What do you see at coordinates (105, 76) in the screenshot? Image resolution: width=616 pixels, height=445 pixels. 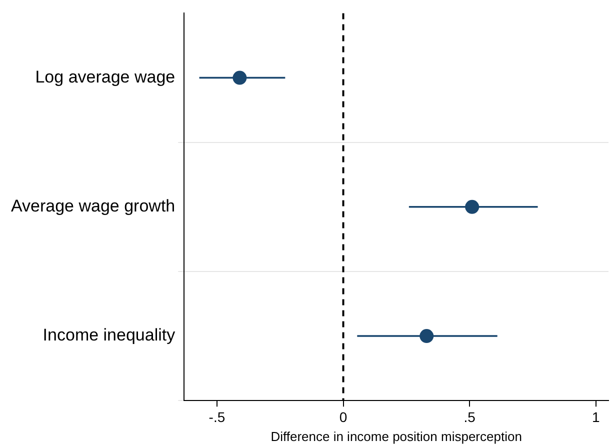 I see `y-tick-label: Log average wage` at bounding box center [105, 76].